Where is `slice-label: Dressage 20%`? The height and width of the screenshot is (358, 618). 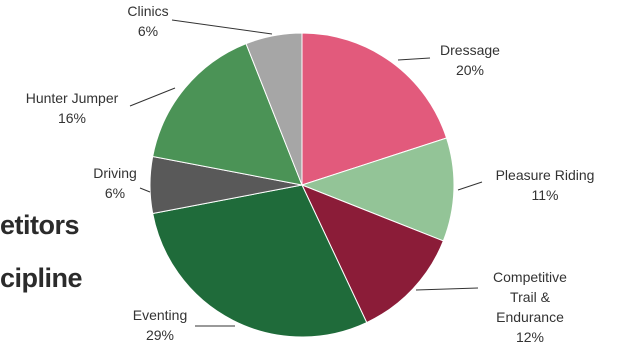
slice-label: Dressage 20% is located at coordinates (470, 60).